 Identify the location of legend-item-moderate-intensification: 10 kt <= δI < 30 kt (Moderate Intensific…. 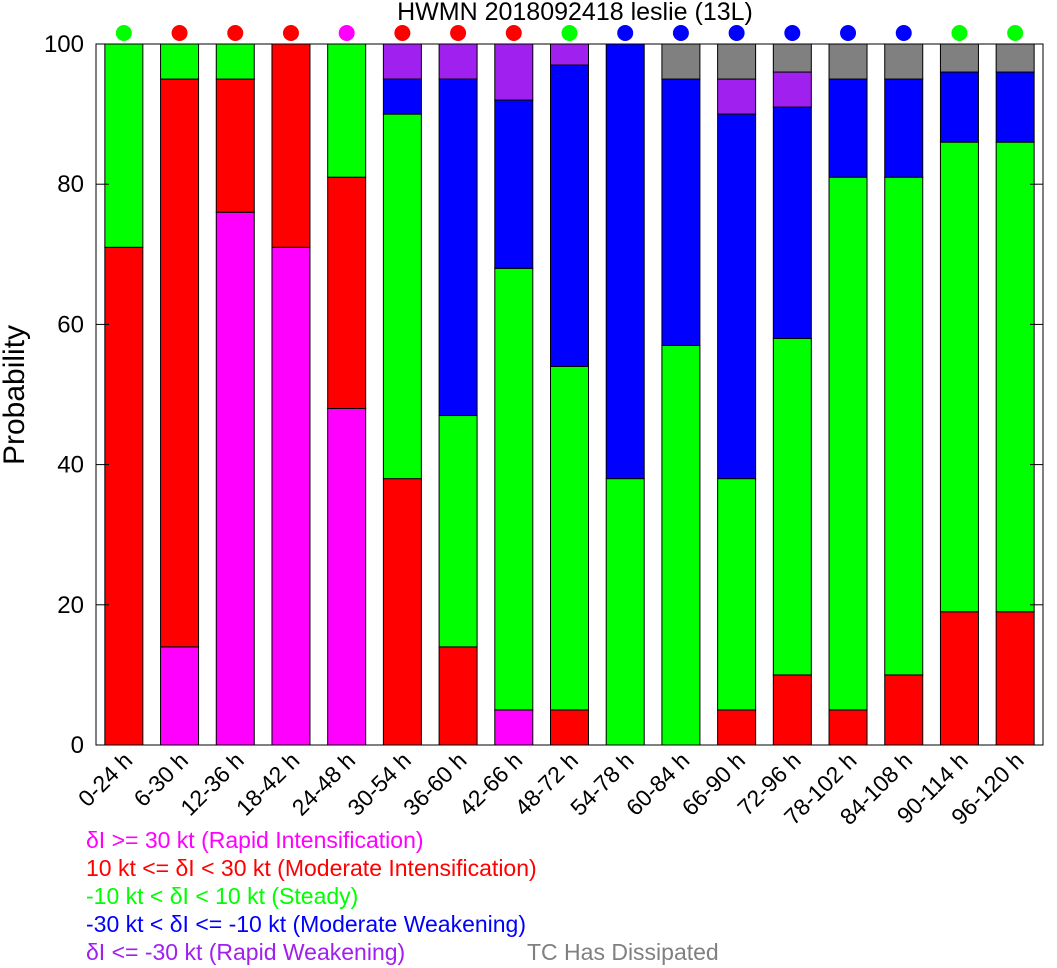
(311, 868).